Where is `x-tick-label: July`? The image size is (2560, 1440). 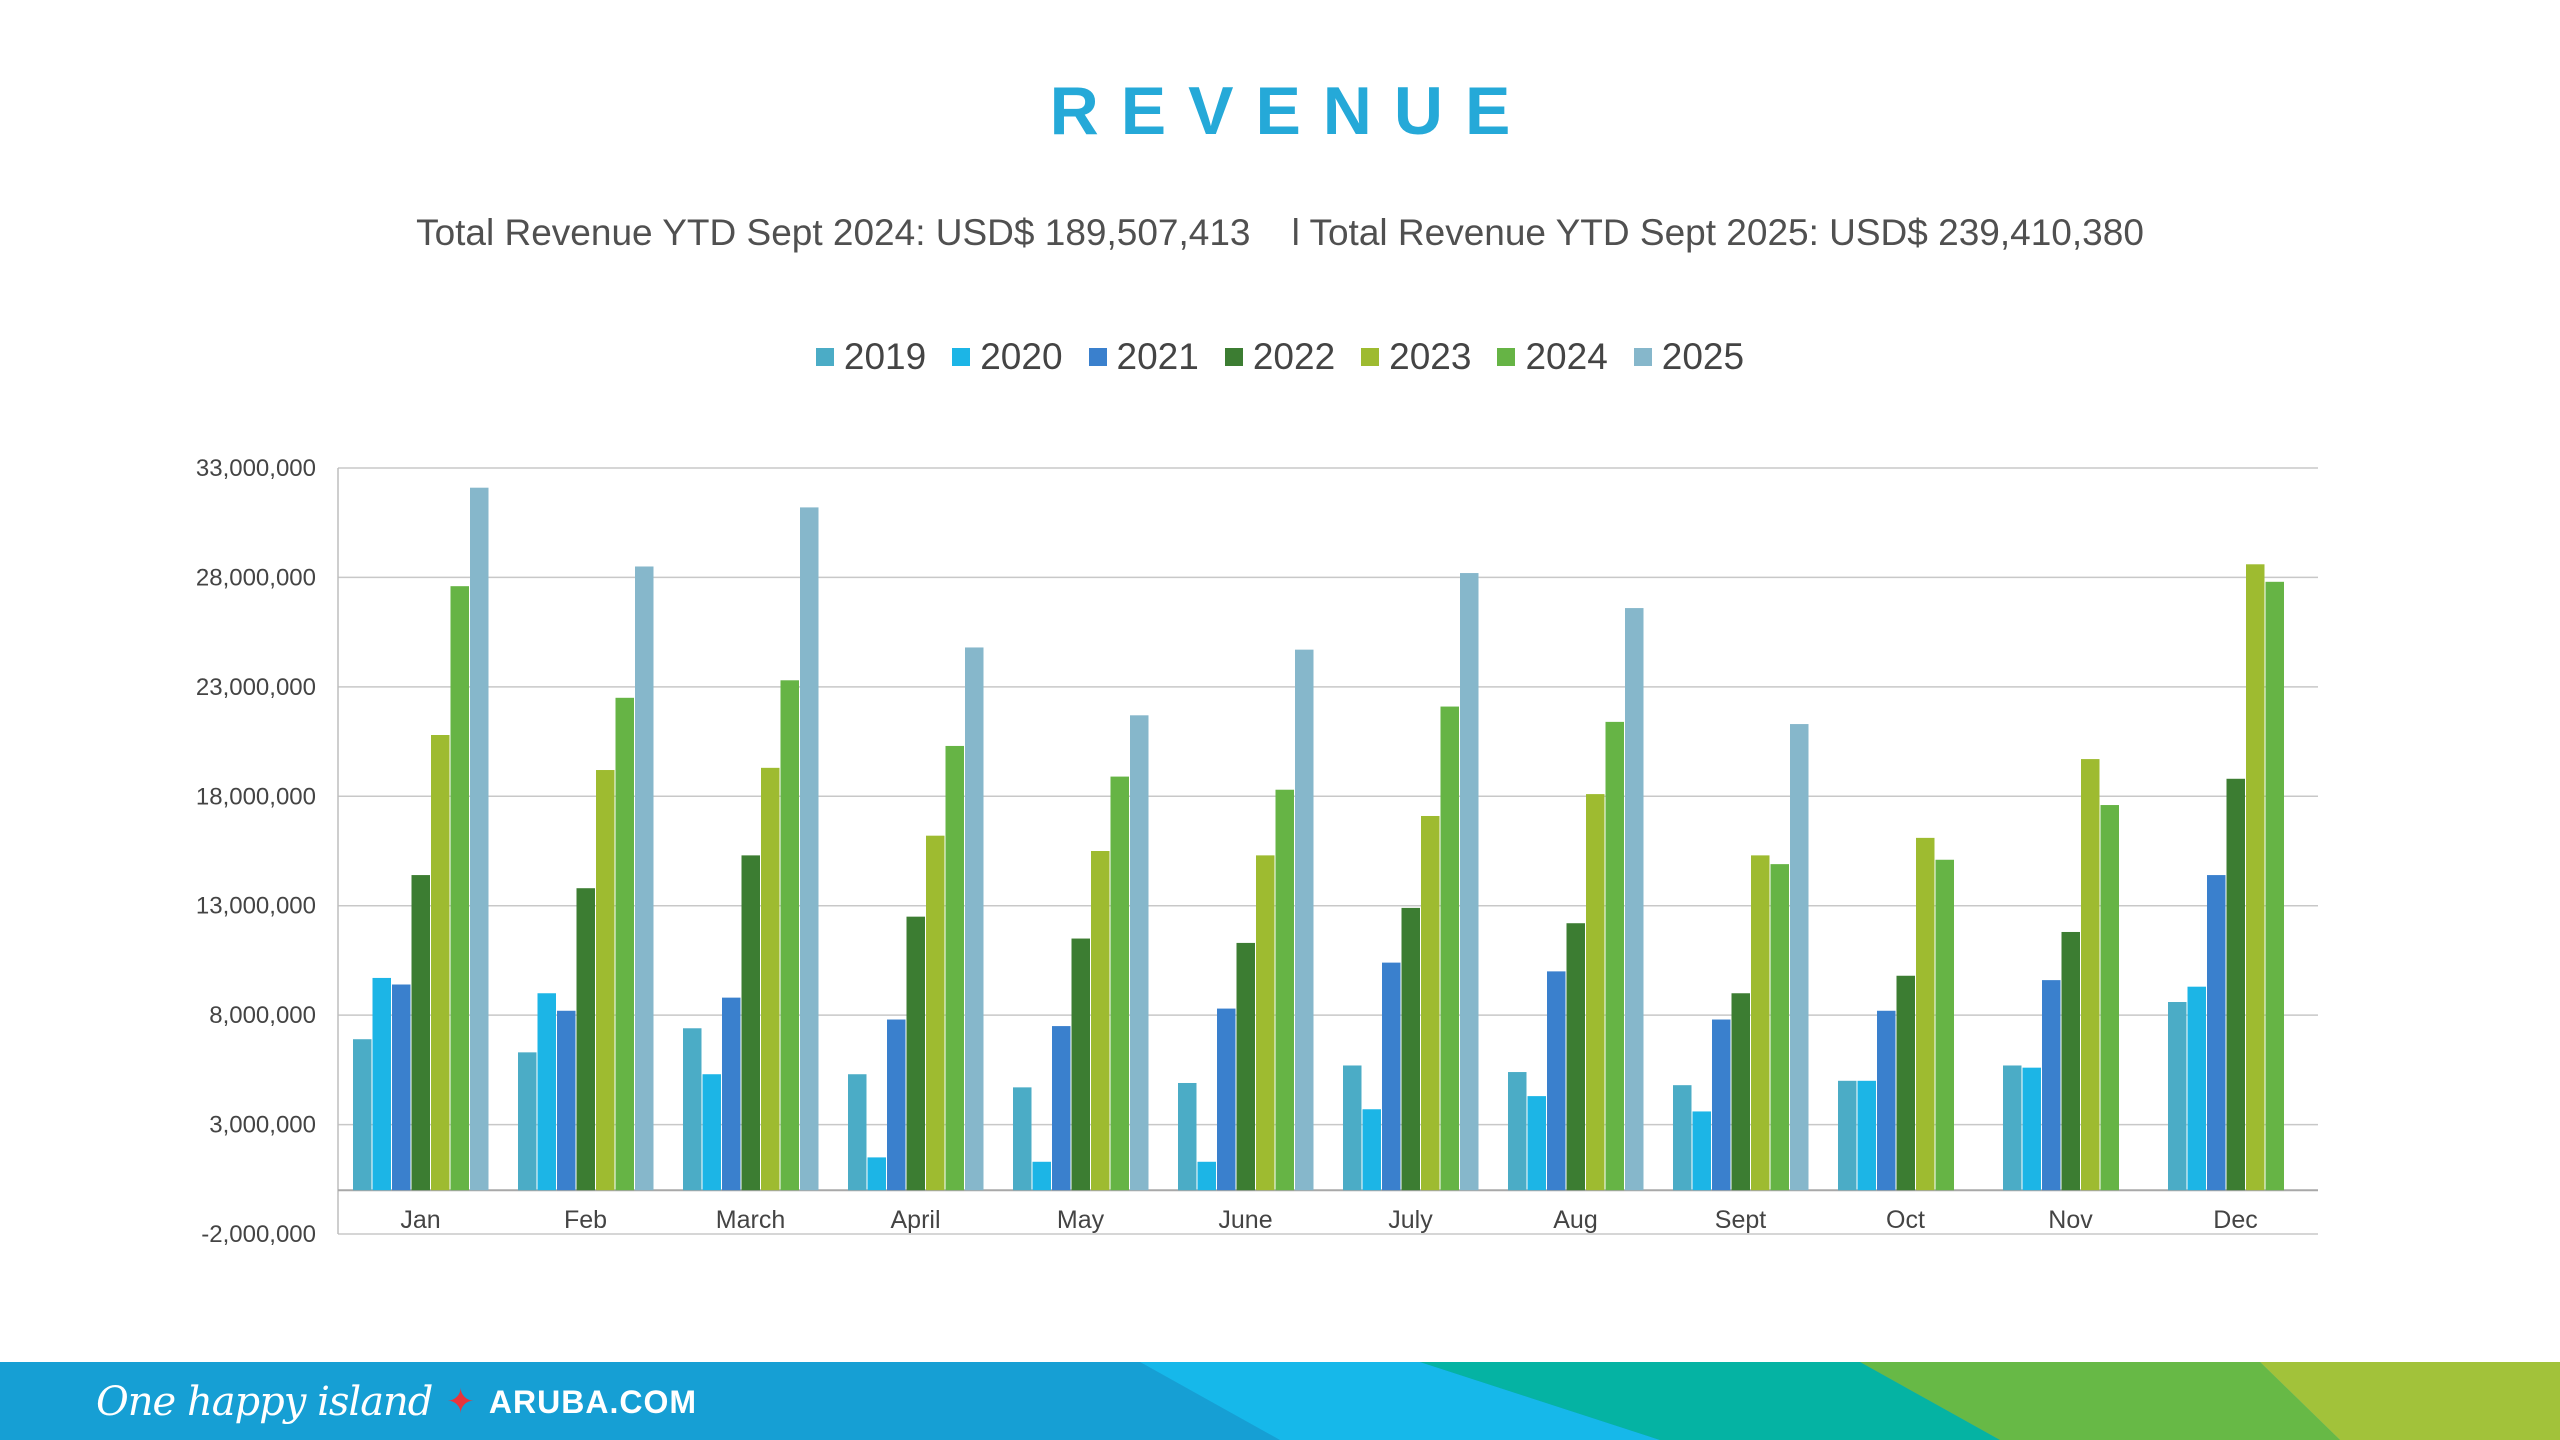
x-tick-label: July is located at coordinates (1410, 1220).